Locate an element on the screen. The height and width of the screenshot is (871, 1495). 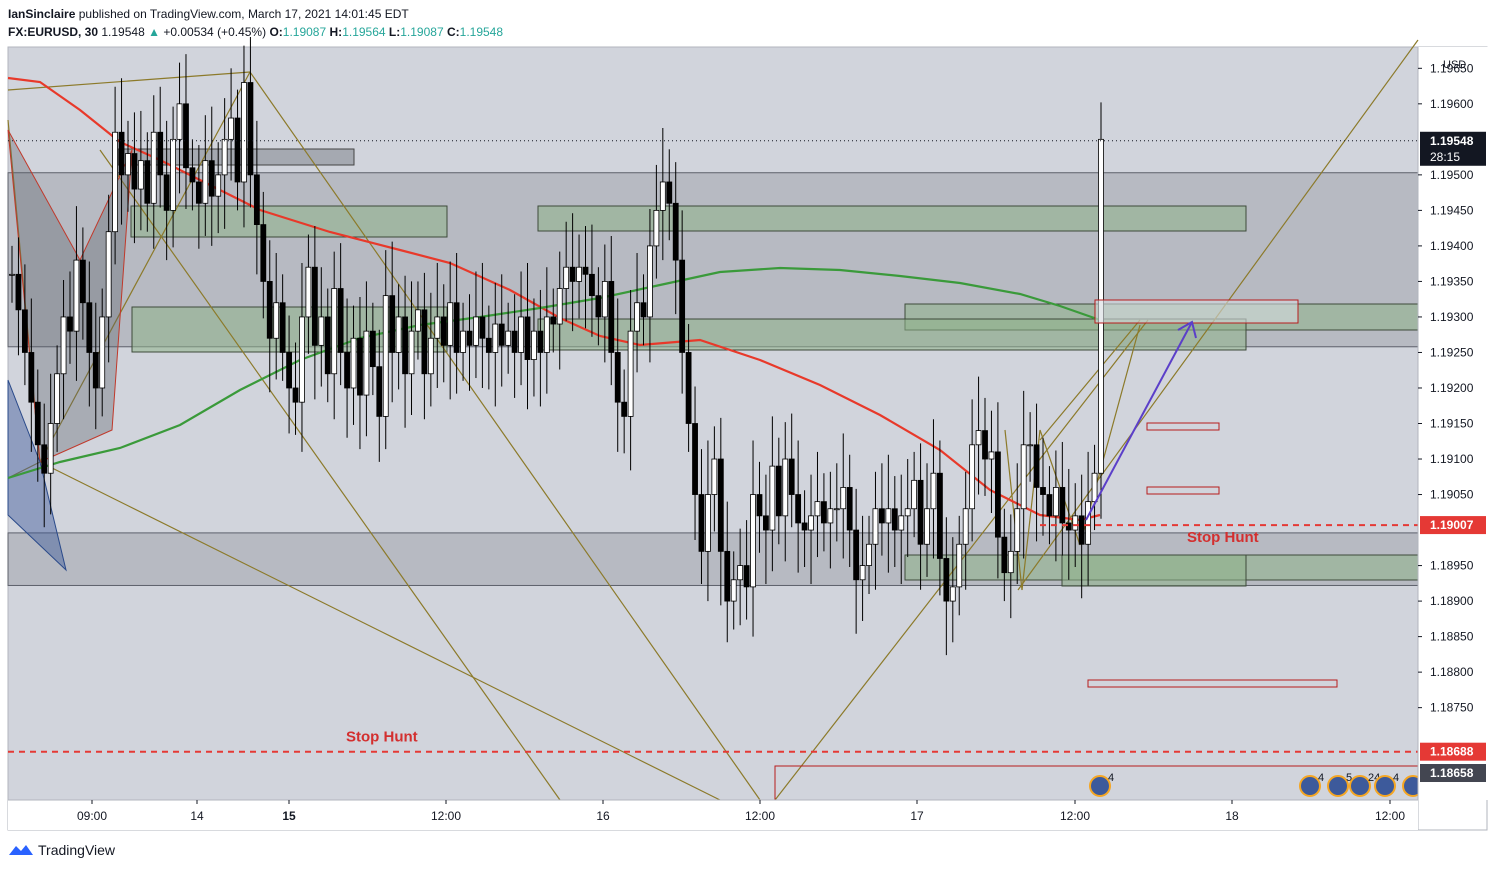
close-value: 1.19548 is located at coordinates (481, 32).